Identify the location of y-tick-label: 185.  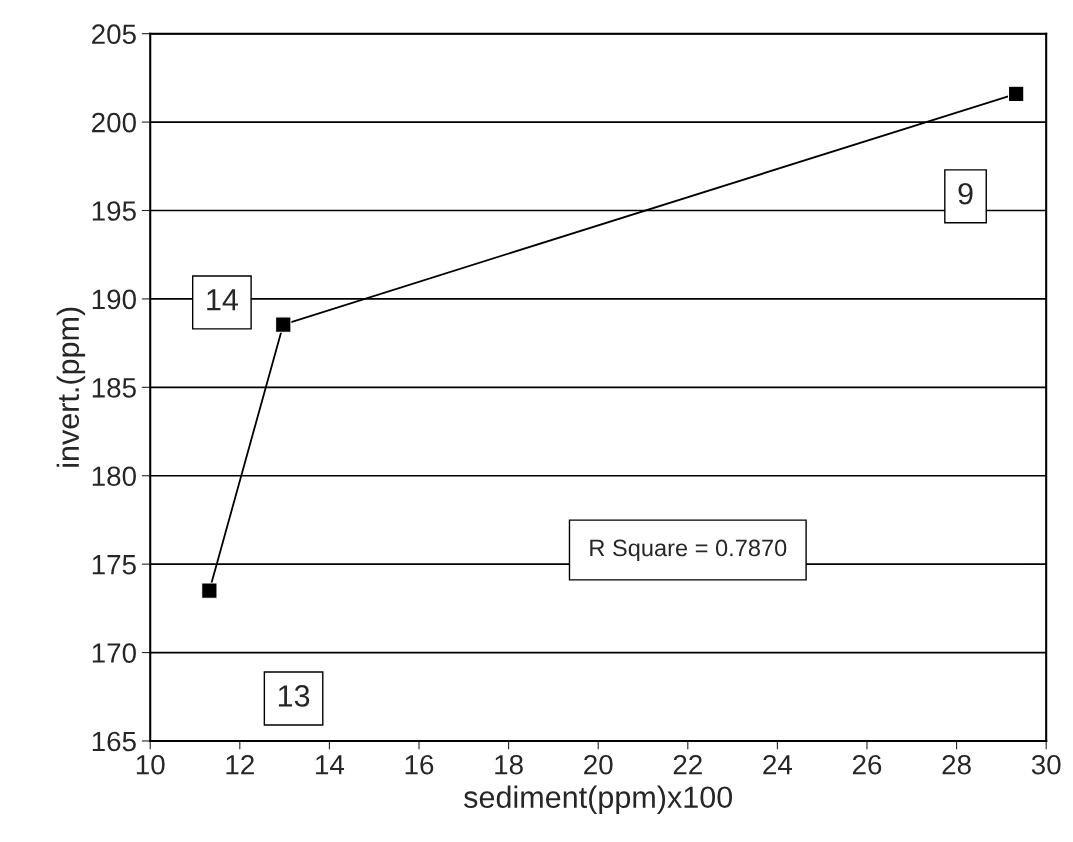
(114, 387).